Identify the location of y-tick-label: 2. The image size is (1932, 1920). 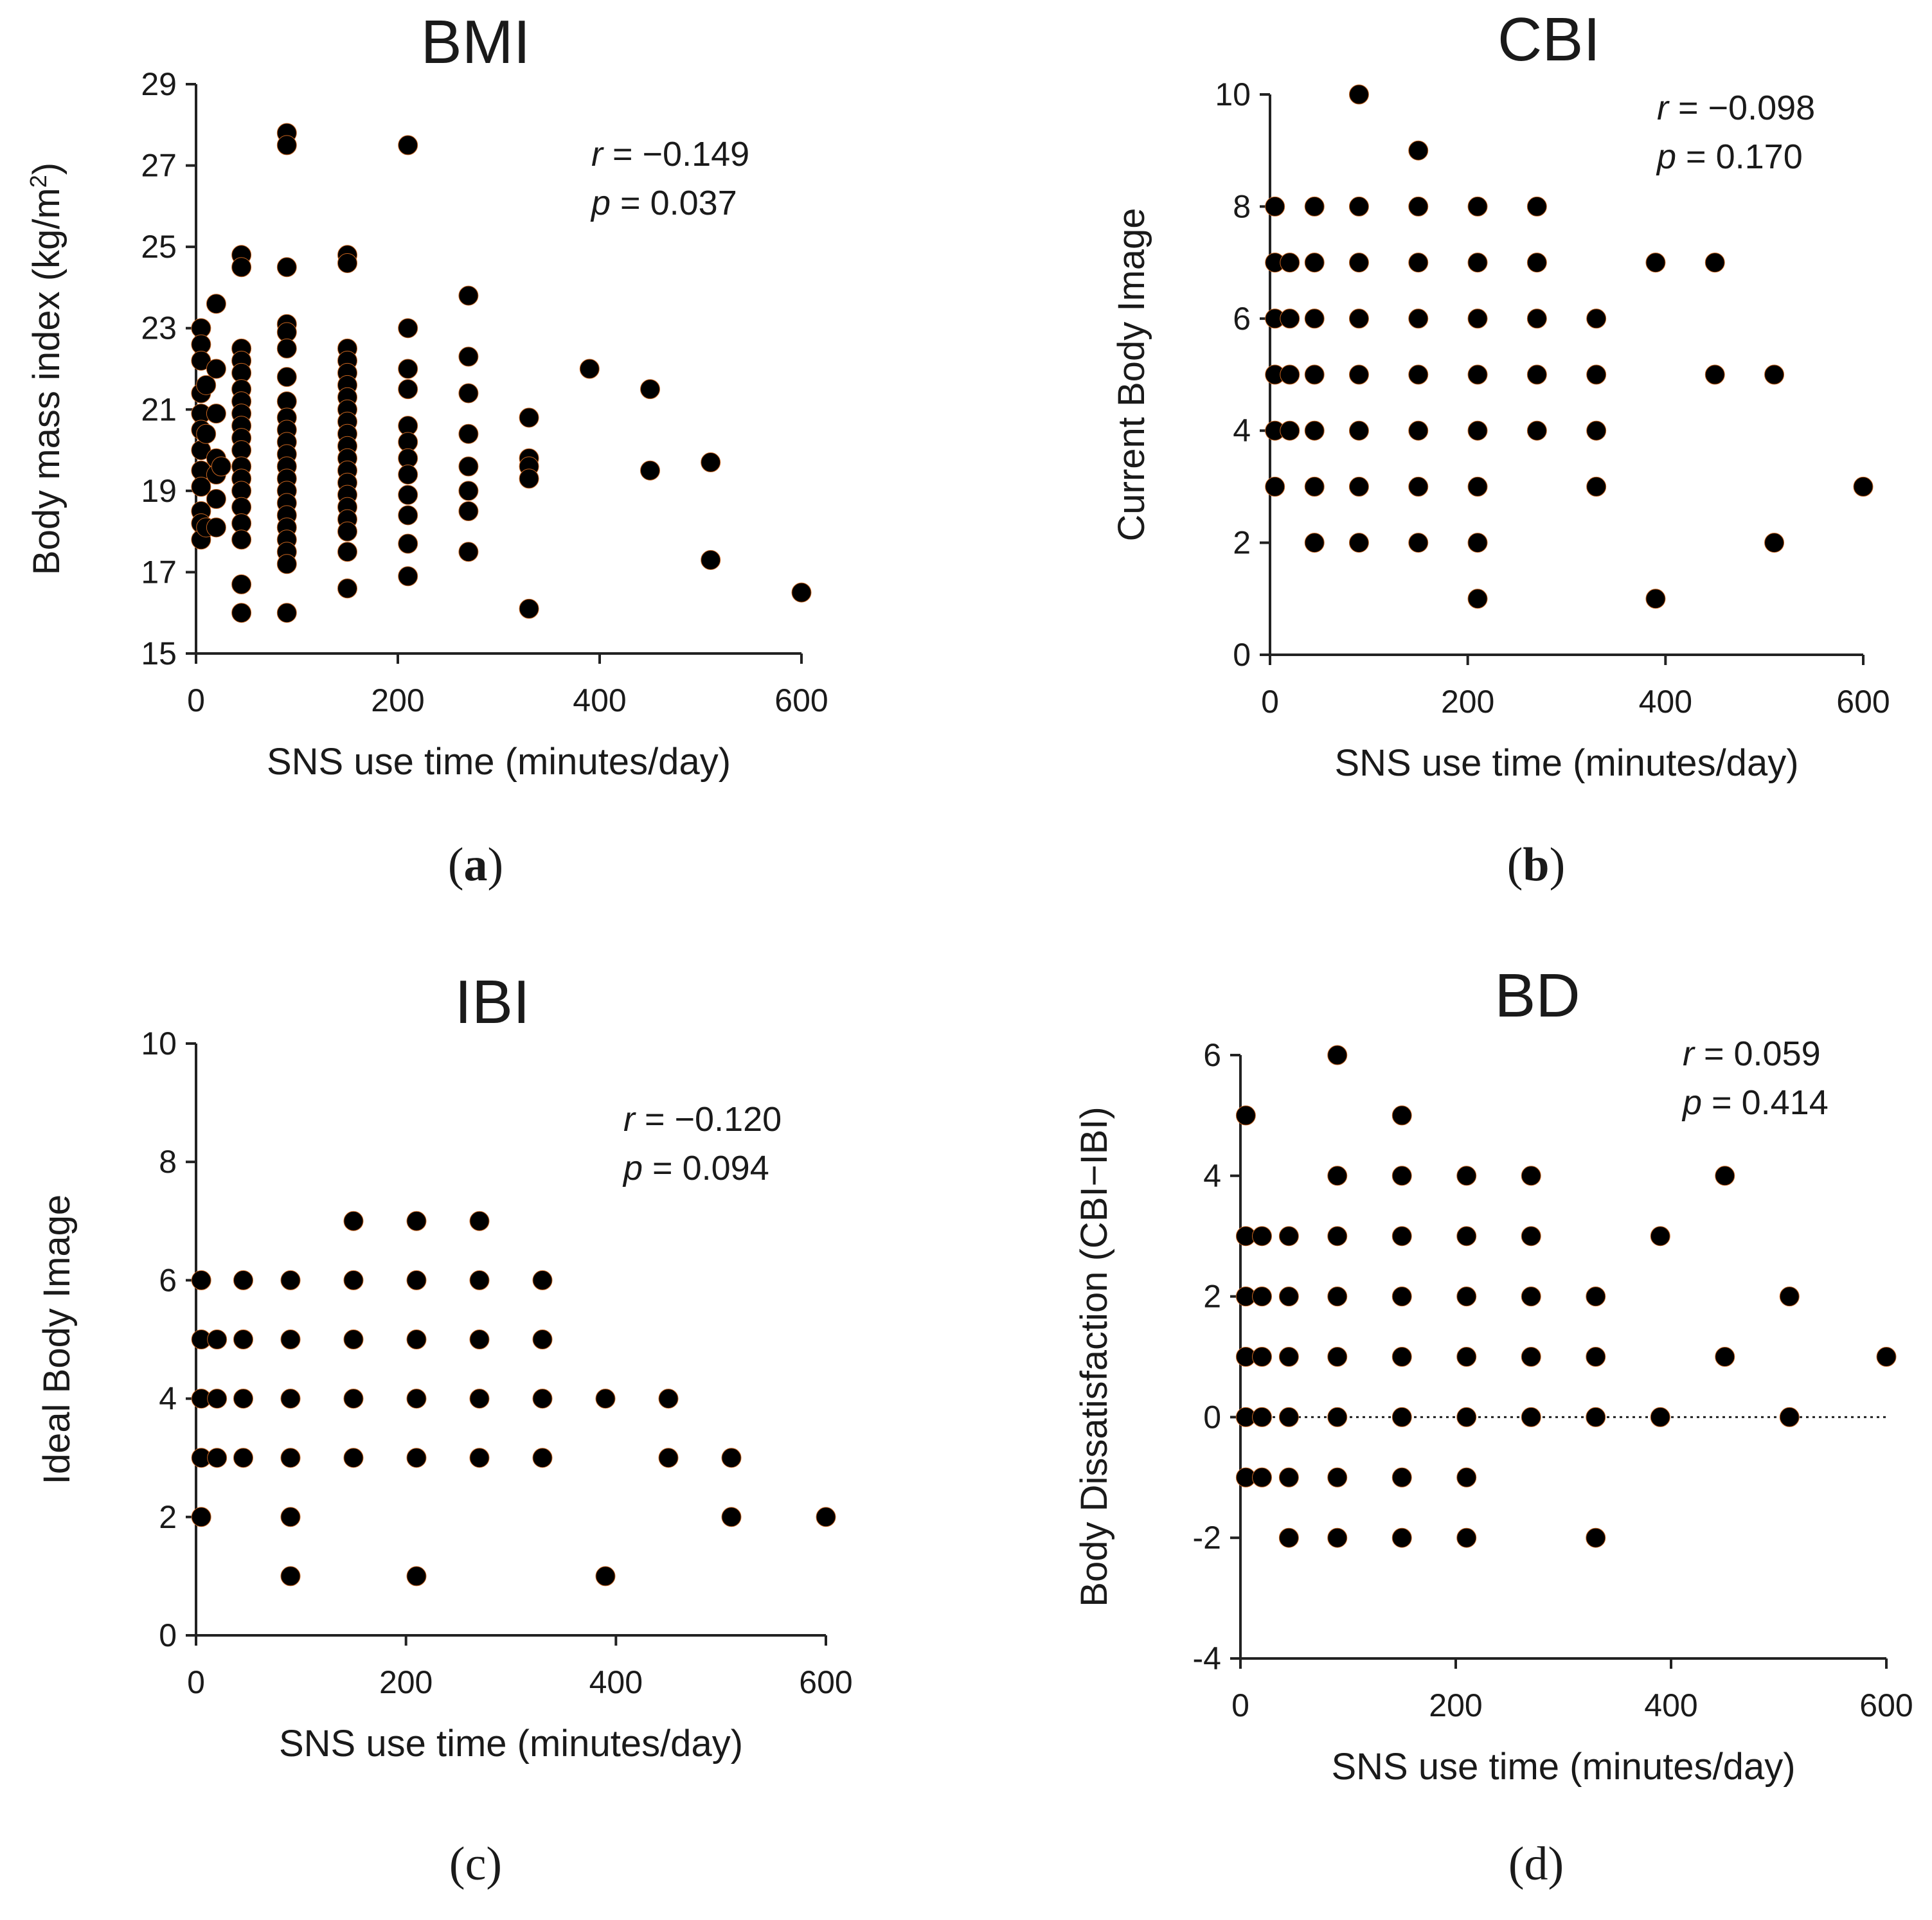
(168, 1517).